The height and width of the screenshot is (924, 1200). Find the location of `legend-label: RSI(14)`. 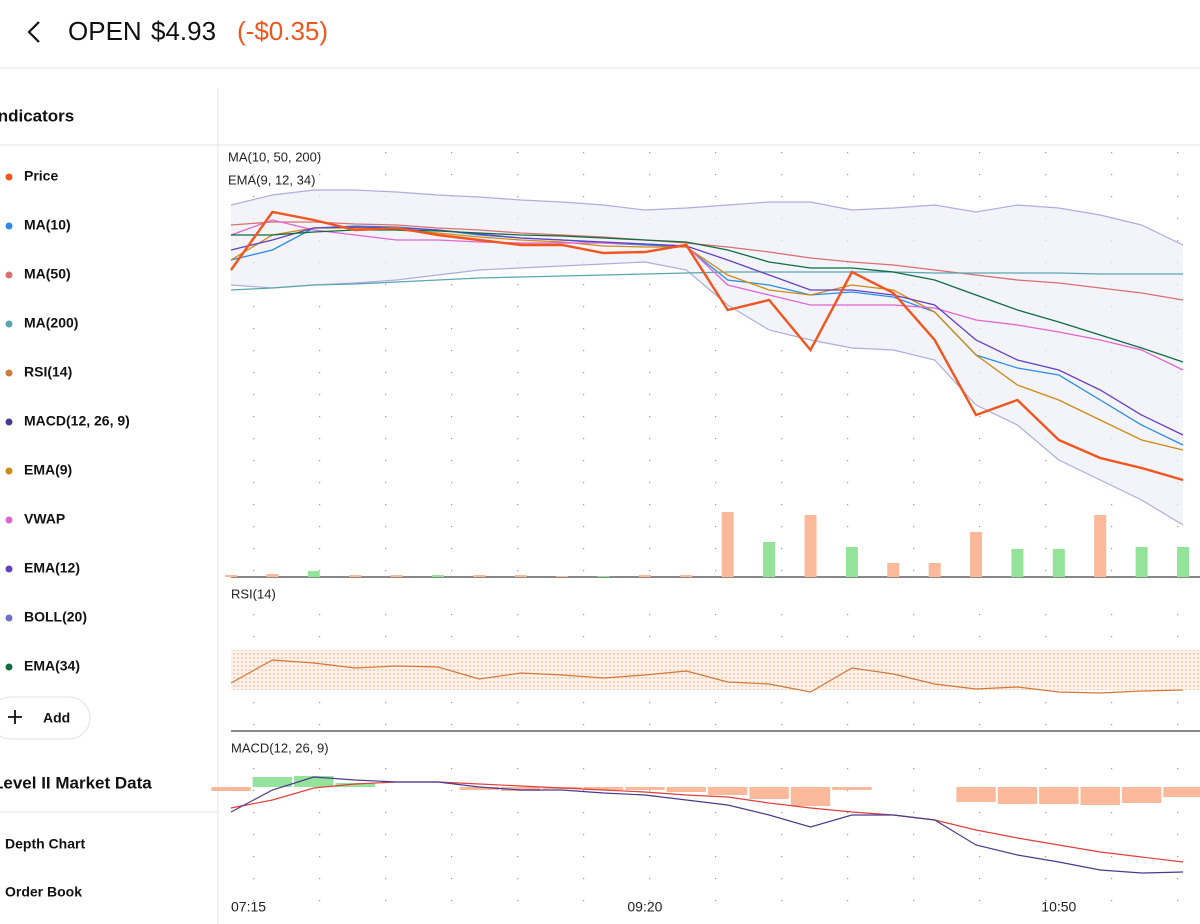

legend-label: RSI(14) is located at coordinates (48, 372).